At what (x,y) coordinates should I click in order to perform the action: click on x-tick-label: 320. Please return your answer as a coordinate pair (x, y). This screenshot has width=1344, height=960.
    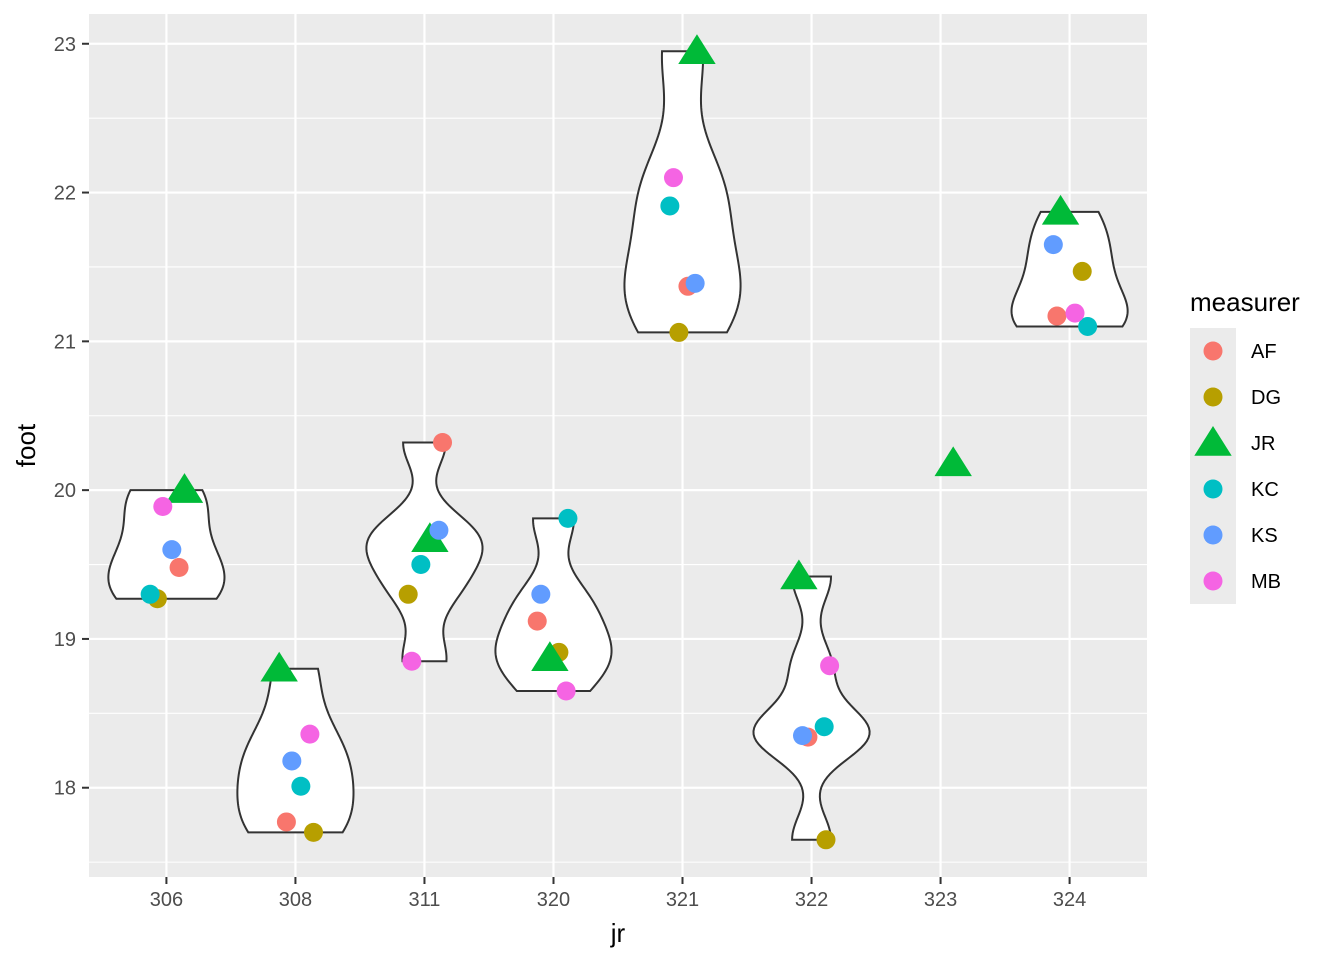
    Looking at the image, I should click on (553, 900).